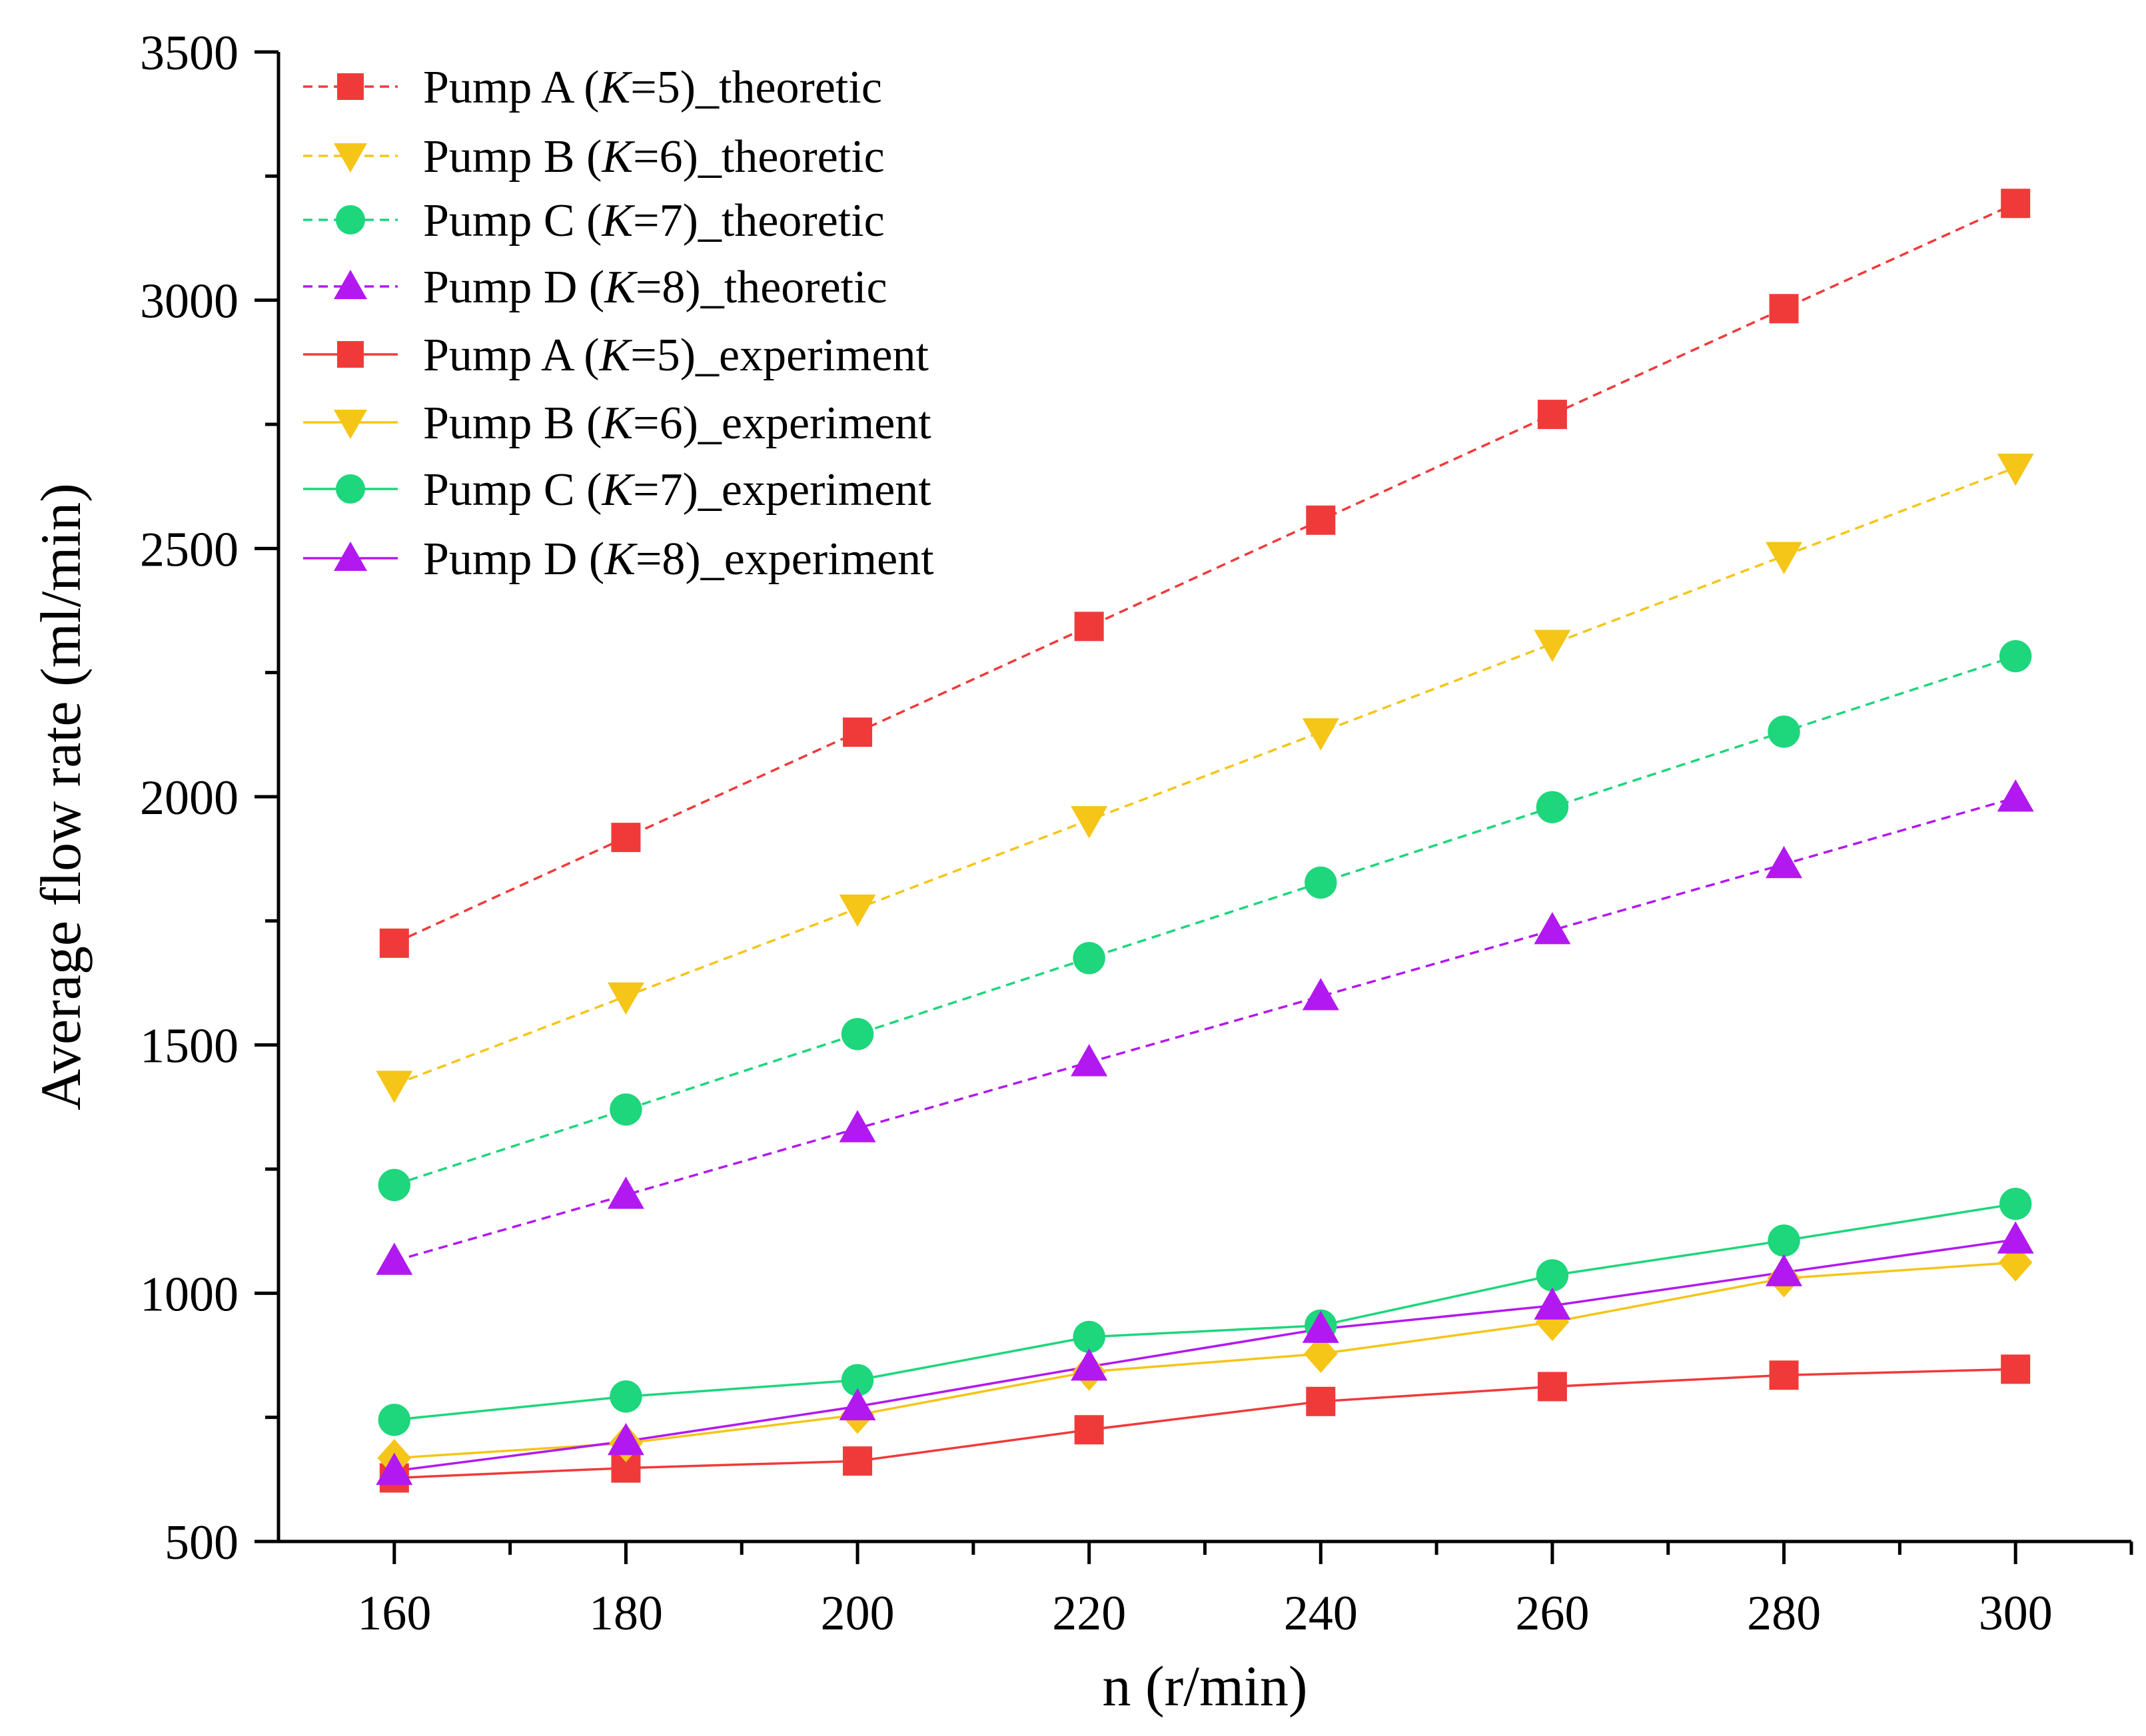 The image size is (2146, 1736). Describe the element at coordinates (1089, 1337) in the screenshot. I see `data-point-s6-p3` at that location.